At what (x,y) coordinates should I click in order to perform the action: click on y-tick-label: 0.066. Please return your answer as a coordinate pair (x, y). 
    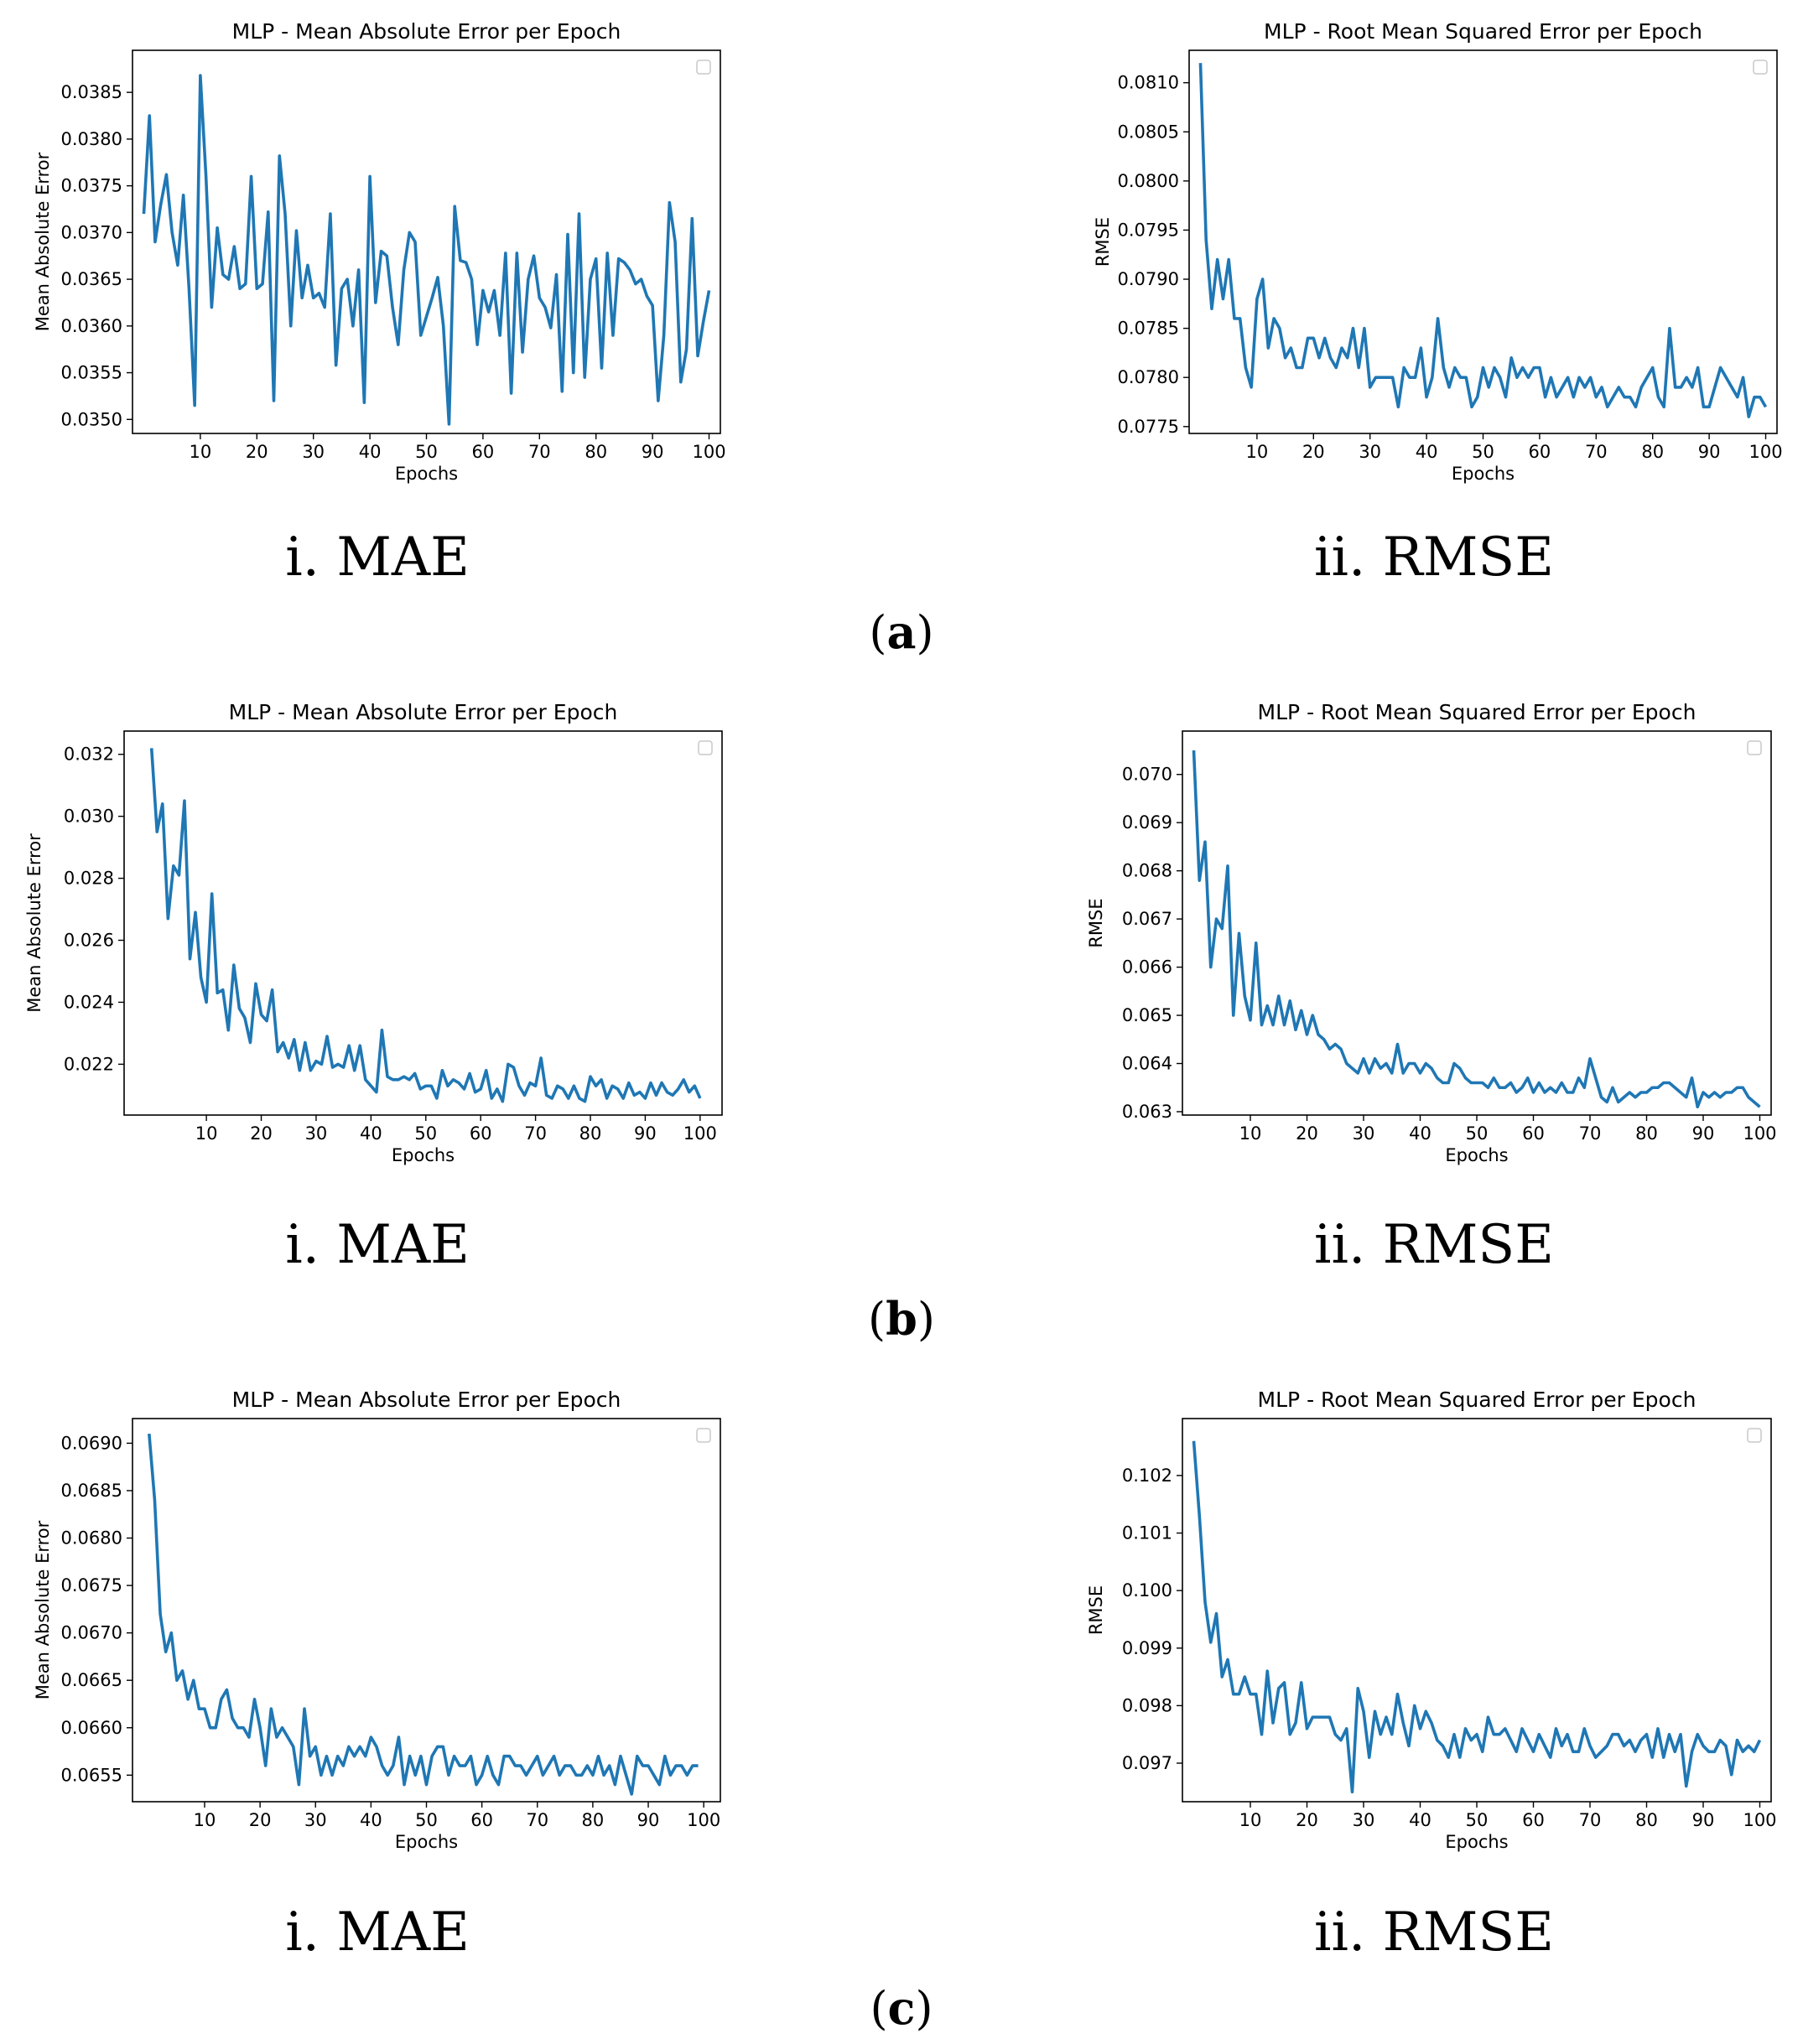
    Looking at the image, I should click on (1147, 968).